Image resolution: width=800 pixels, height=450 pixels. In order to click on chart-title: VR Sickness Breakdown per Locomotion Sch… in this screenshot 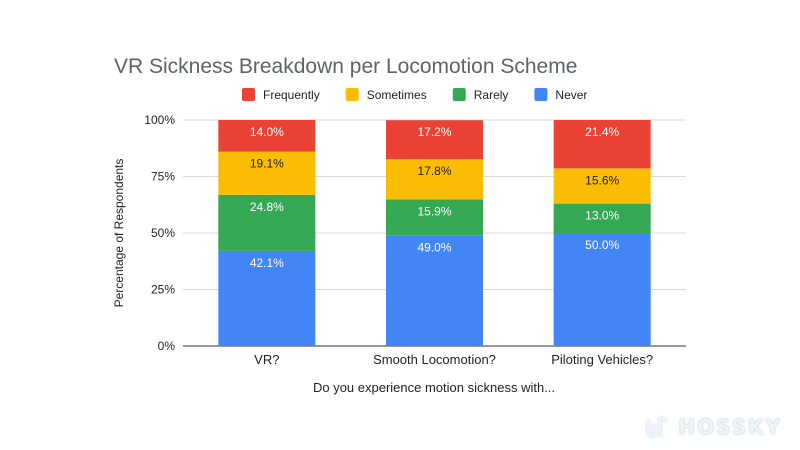, I will do `click(345, 66)`.